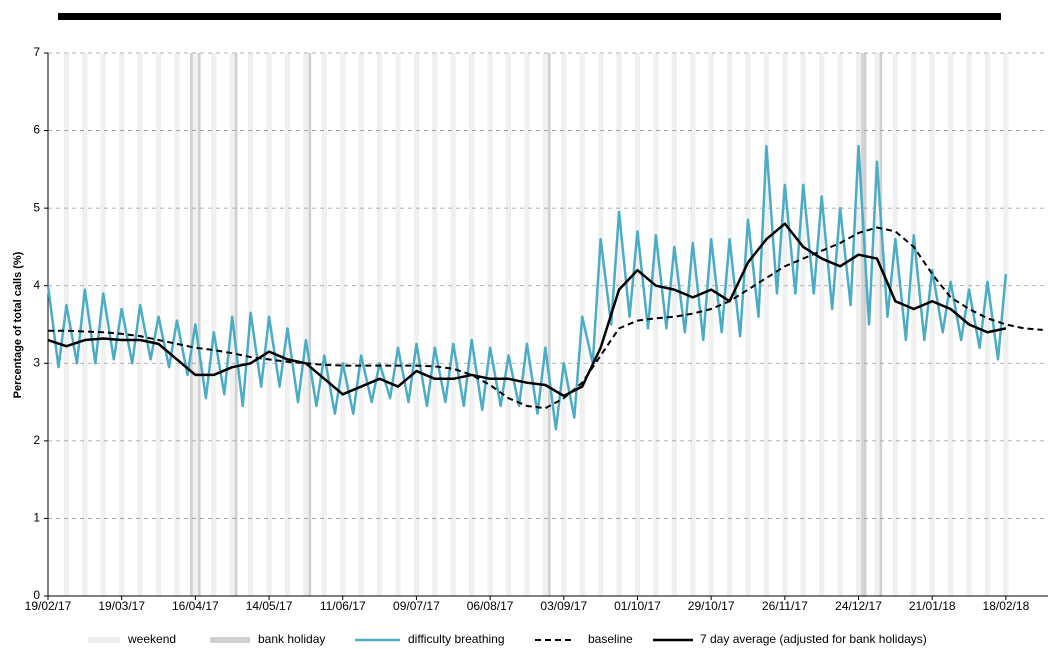 The height and width of the screenshot is (649, 1058). I want to click on x-tick-label: 26/11/17, so click(785, 606).